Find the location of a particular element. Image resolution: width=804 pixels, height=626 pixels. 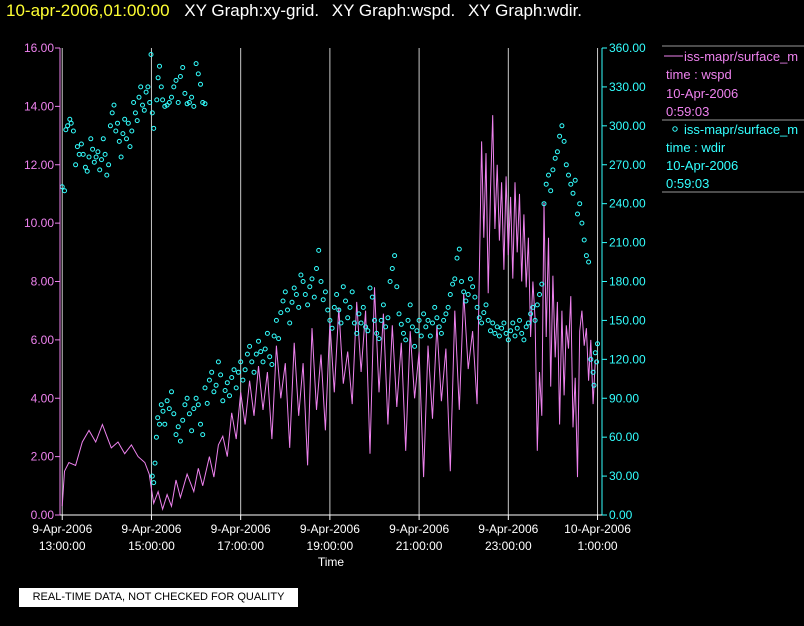

y-left-tick-label: 6.00 is located at coordinates (43, 340).